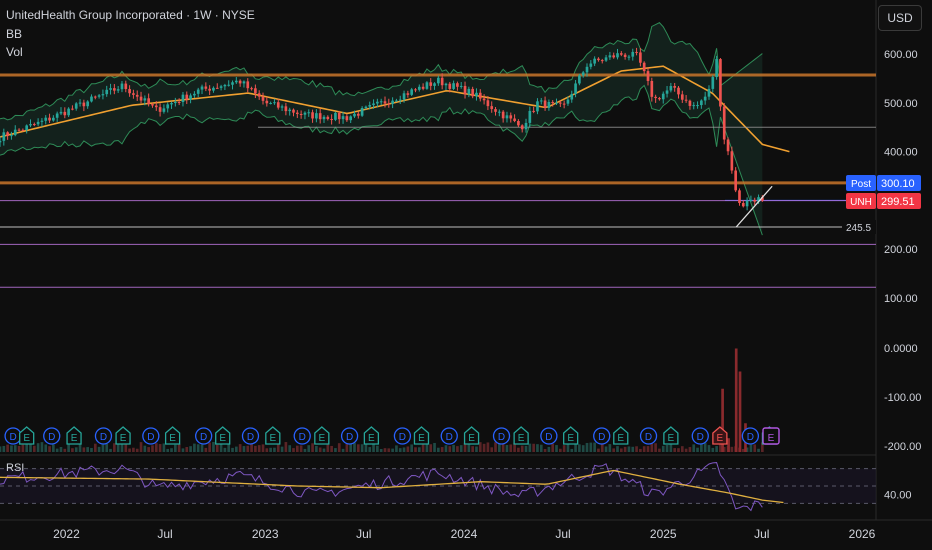 The width and height of the screenshot is (932, 550). I want to click on currency-button: USD, so click(900, 18).